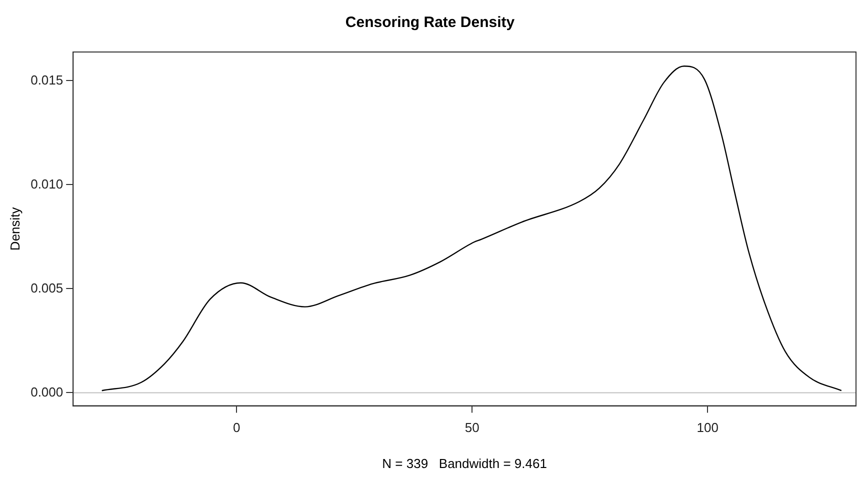 The width and height of the screenshot is (860, 480). What do you see at coordinates (707, 428) in the screenshot?
I see `x-tick-label: 100` at bounding box center [707, 428].